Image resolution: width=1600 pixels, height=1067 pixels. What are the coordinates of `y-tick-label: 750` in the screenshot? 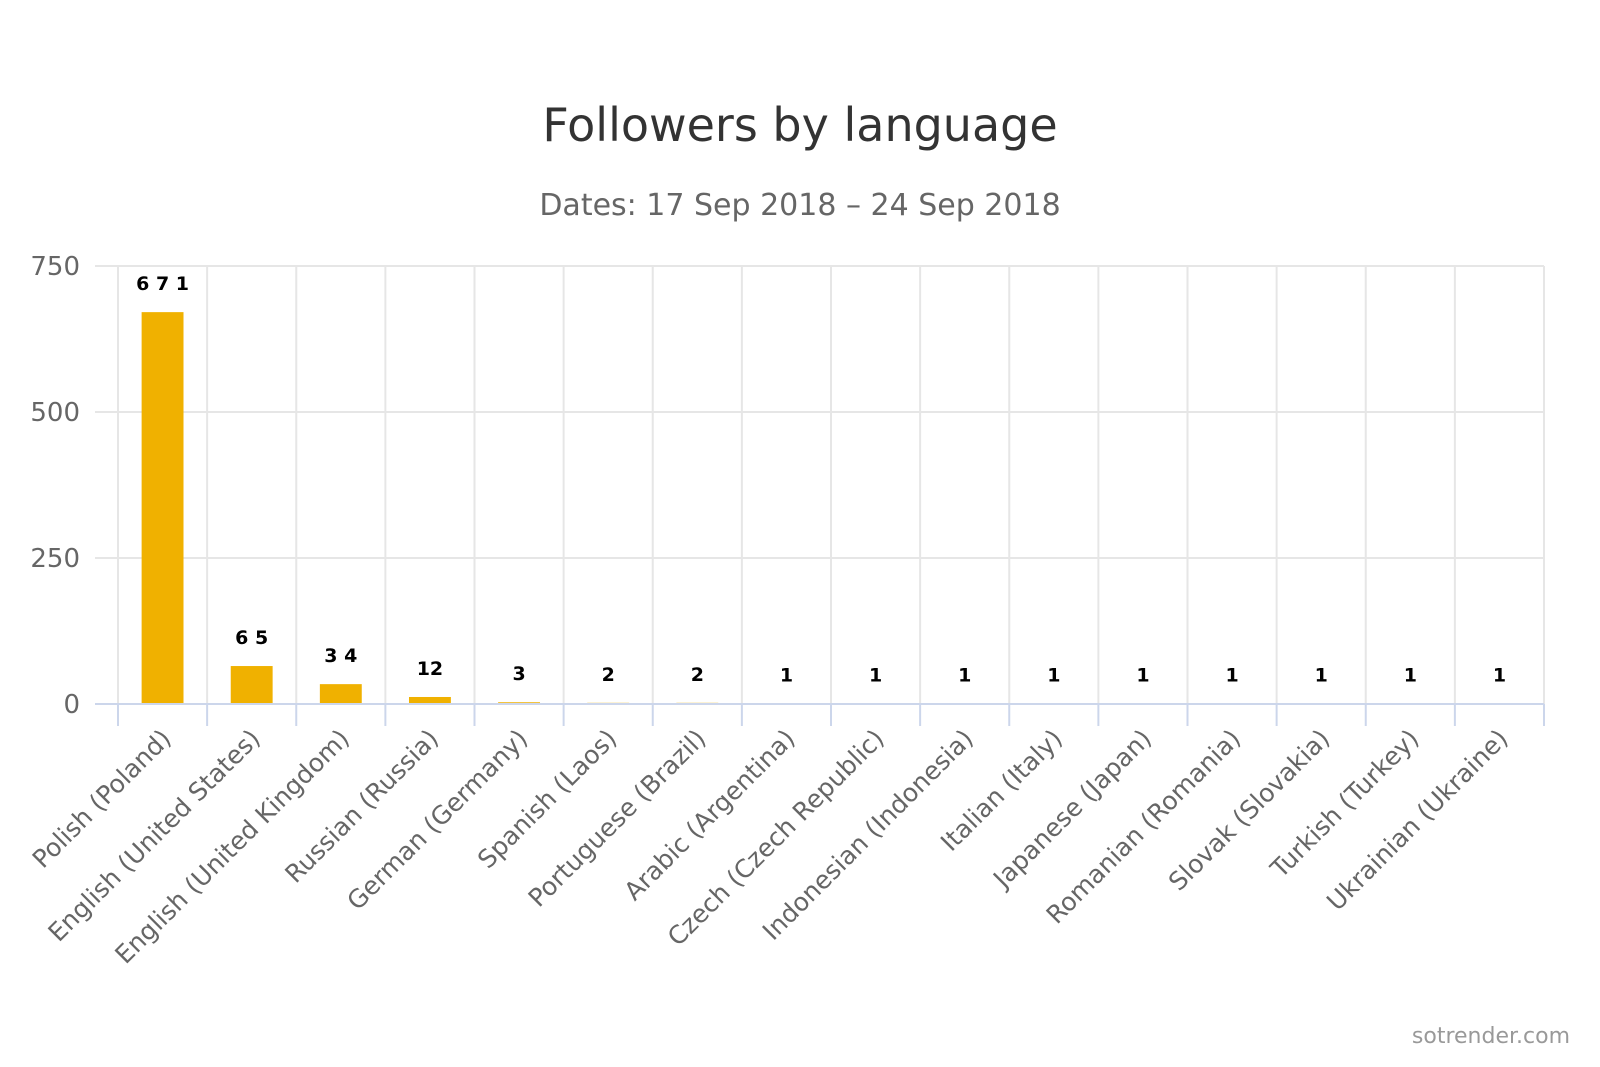 It's located at (55, 267).